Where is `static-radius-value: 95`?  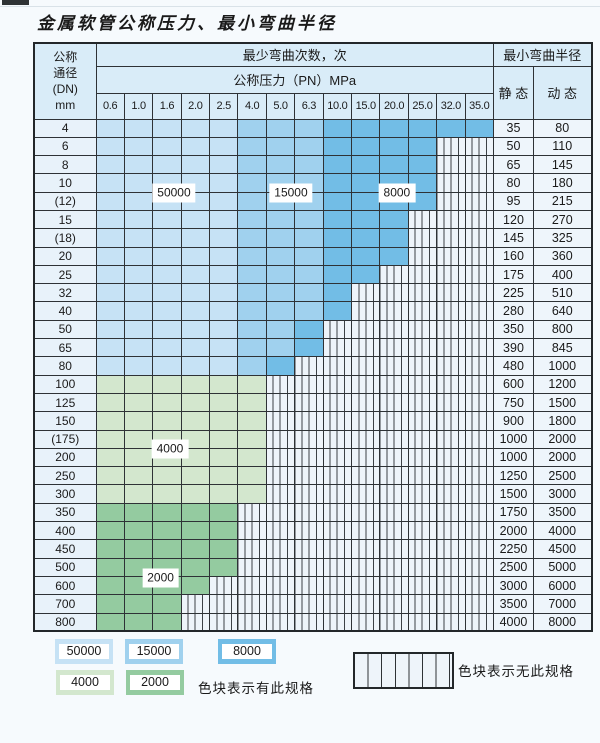 static-radius-value: 95 is located at coordinates (513, 201).